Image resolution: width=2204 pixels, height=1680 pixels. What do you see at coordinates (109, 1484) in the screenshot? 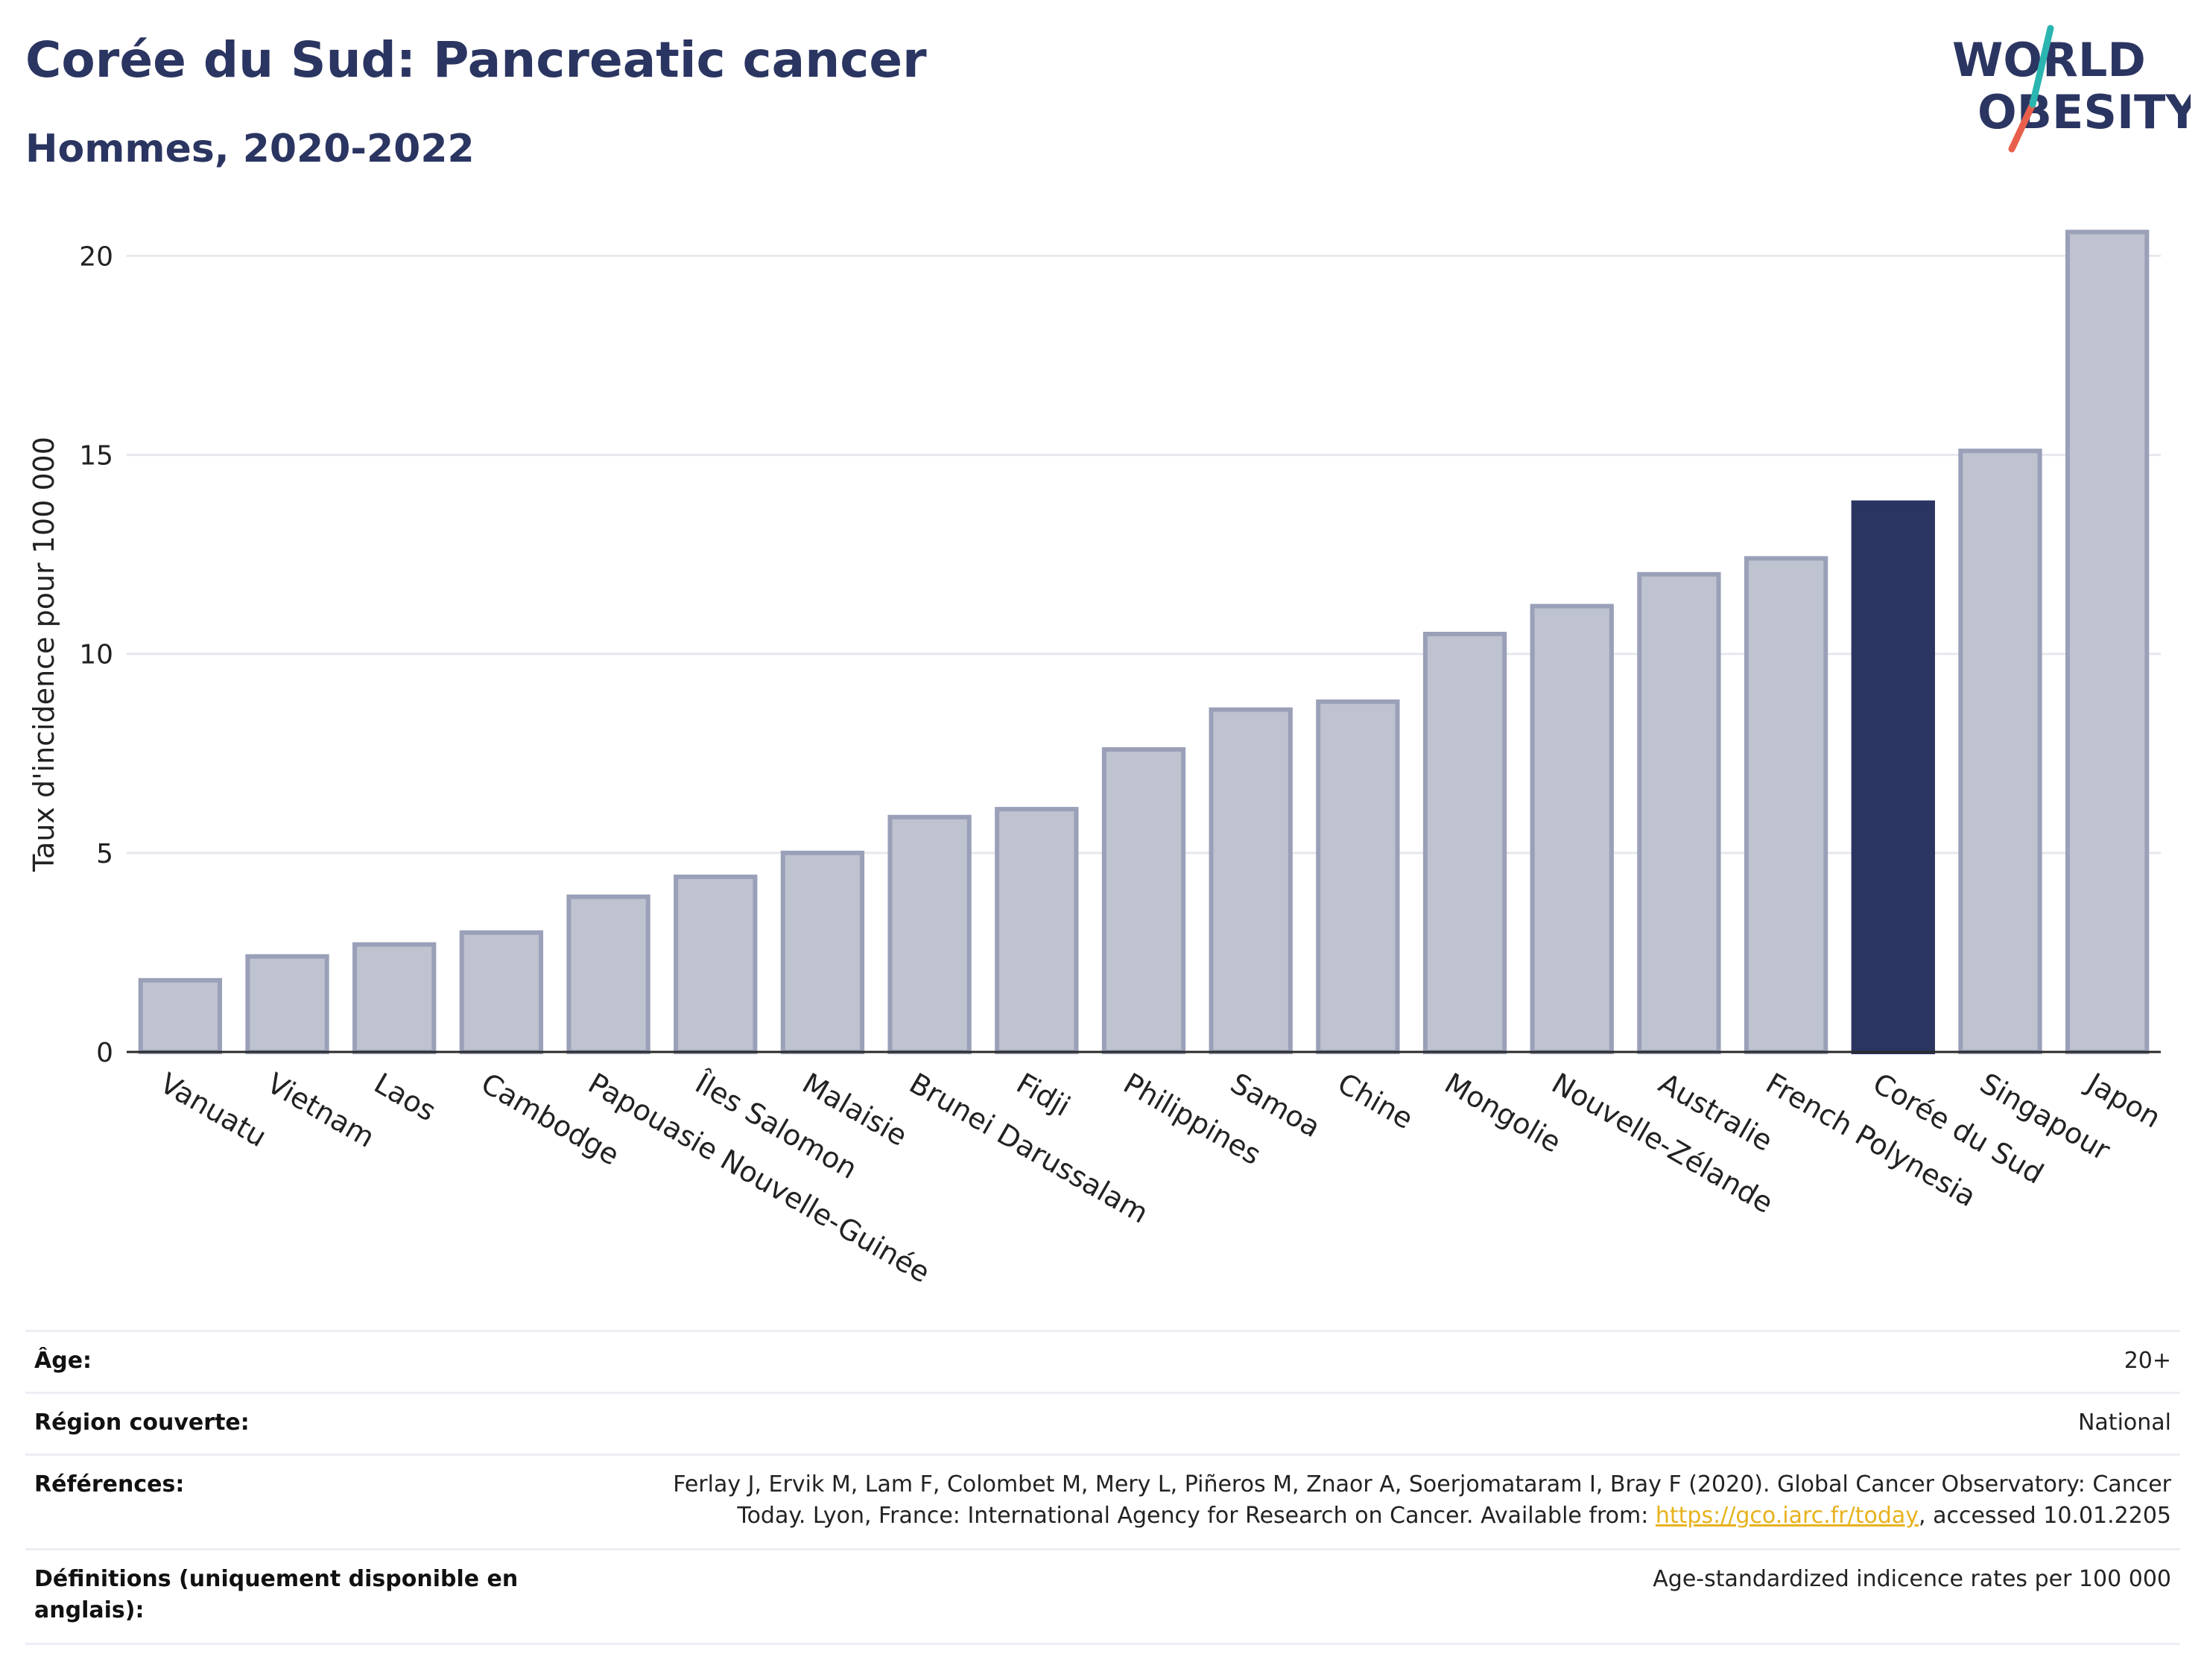
I see `meta-label-references: Références:` at bounding box center [109, 1484].